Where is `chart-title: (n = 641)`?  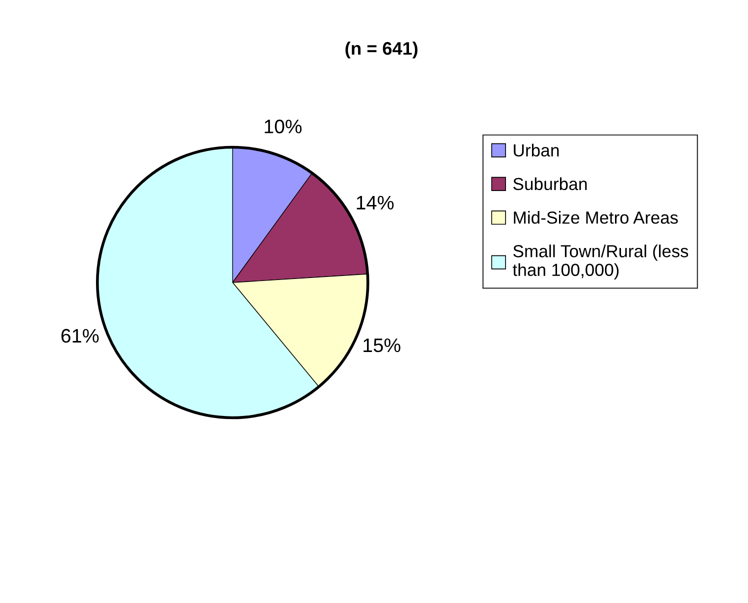
chart-title: (n = 641) is located at coordinates (382, 50).